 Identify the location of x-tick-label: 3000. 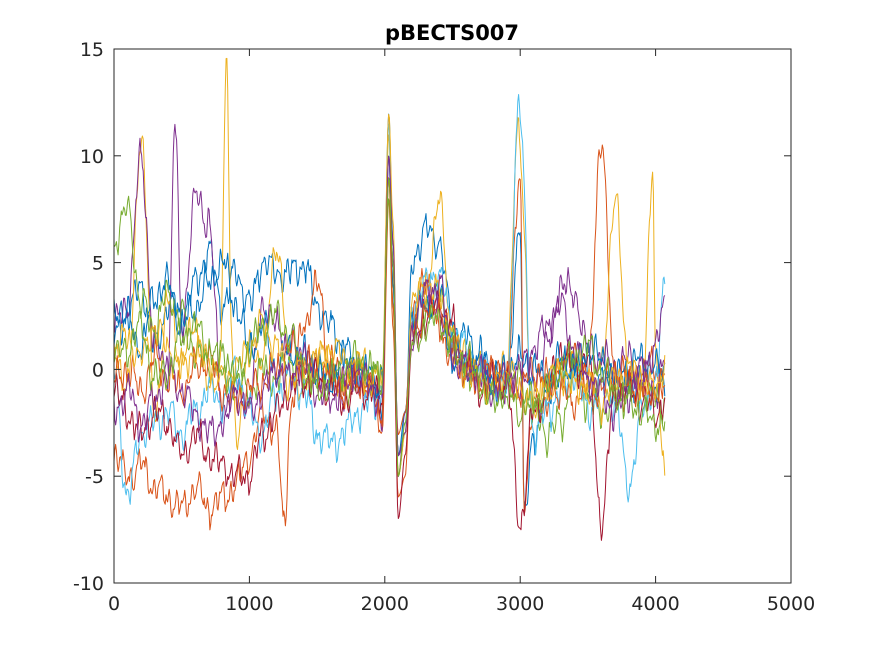
(520, 604).